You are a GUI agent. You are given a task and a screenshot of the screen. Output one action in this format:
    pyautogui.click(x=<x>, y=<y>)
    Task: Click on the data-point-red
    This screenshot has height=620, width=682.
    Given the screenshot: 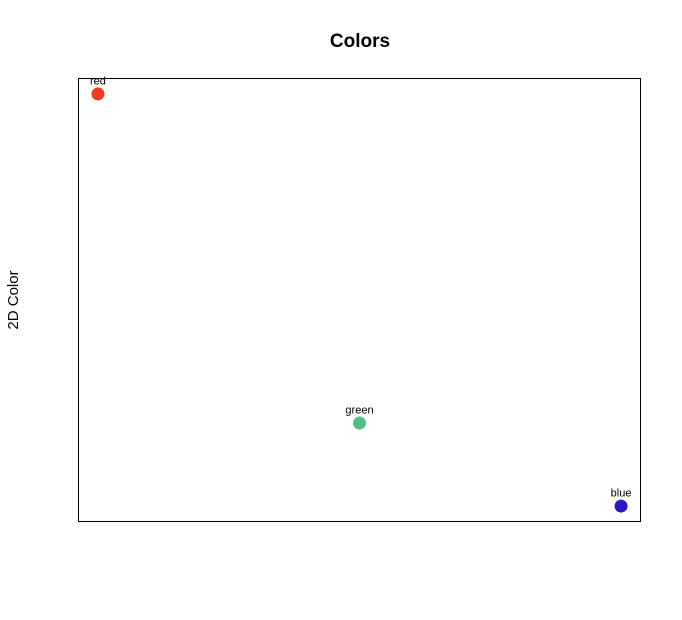 What is the action you would take?
    pyautogui.click(x=98, y=94)
    